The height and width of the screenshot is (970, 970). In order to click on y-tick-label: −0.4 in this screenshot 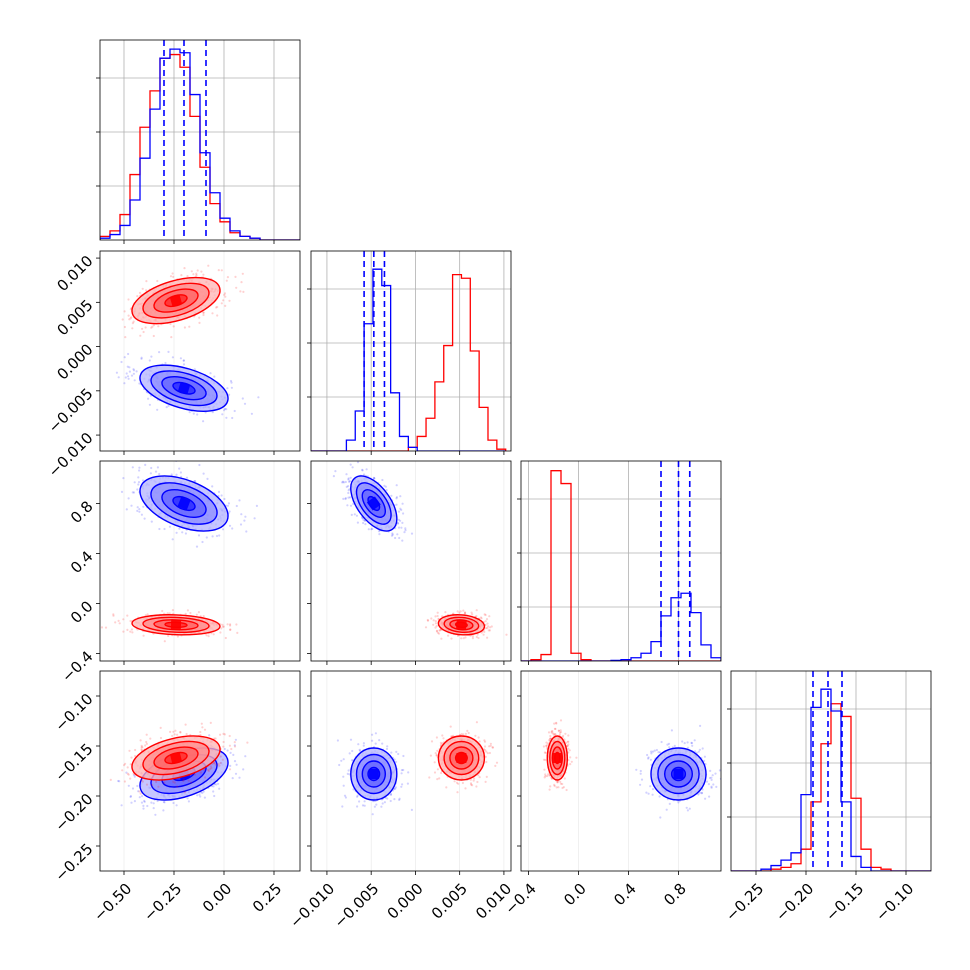, I will do `click(77, 666)`.